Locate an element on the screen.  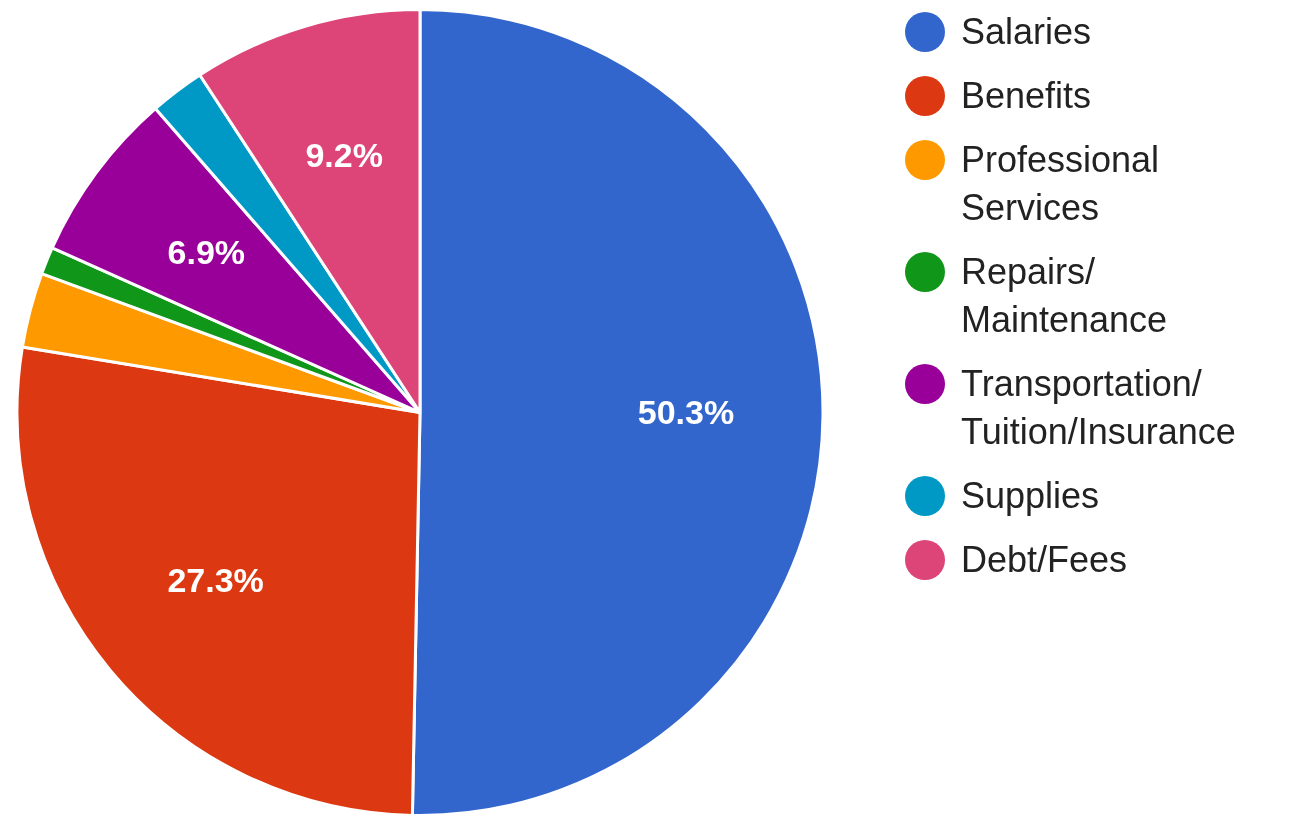
legend-label: Professional Services is located at coordinates (1061, 184).